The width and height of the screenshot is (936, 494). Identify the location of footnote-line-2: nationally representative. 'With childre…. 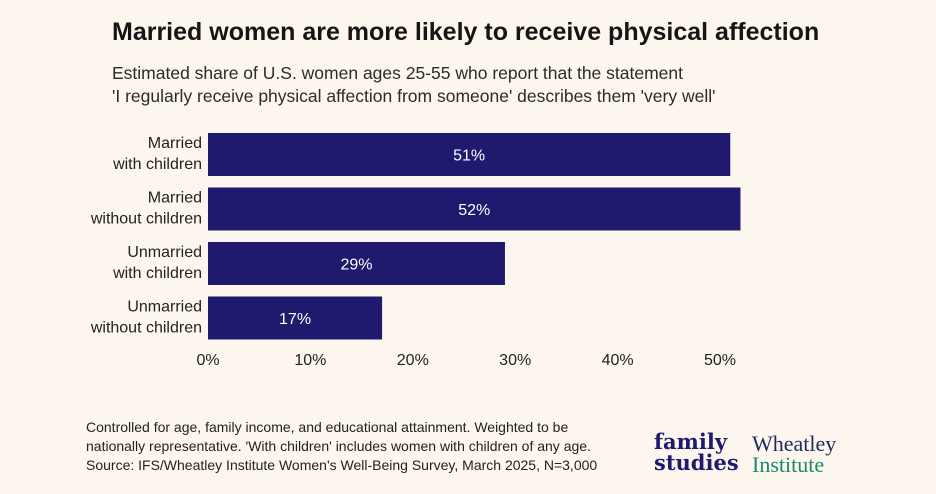
(338, 446).